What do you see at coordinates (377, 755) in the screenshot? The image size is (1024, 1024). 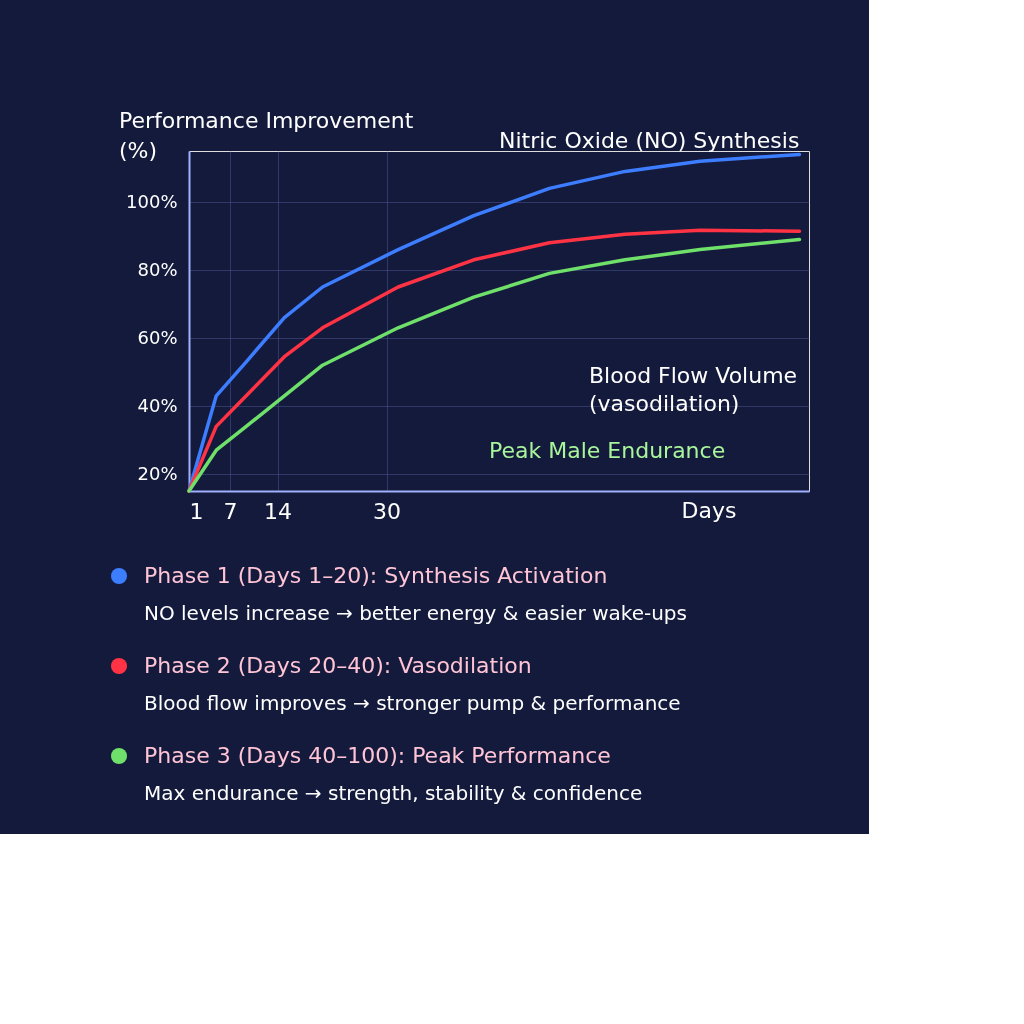 I see `legend-label: Phase 3 (Days 40–100): Peak Performance` at bounding box center [377, 755].